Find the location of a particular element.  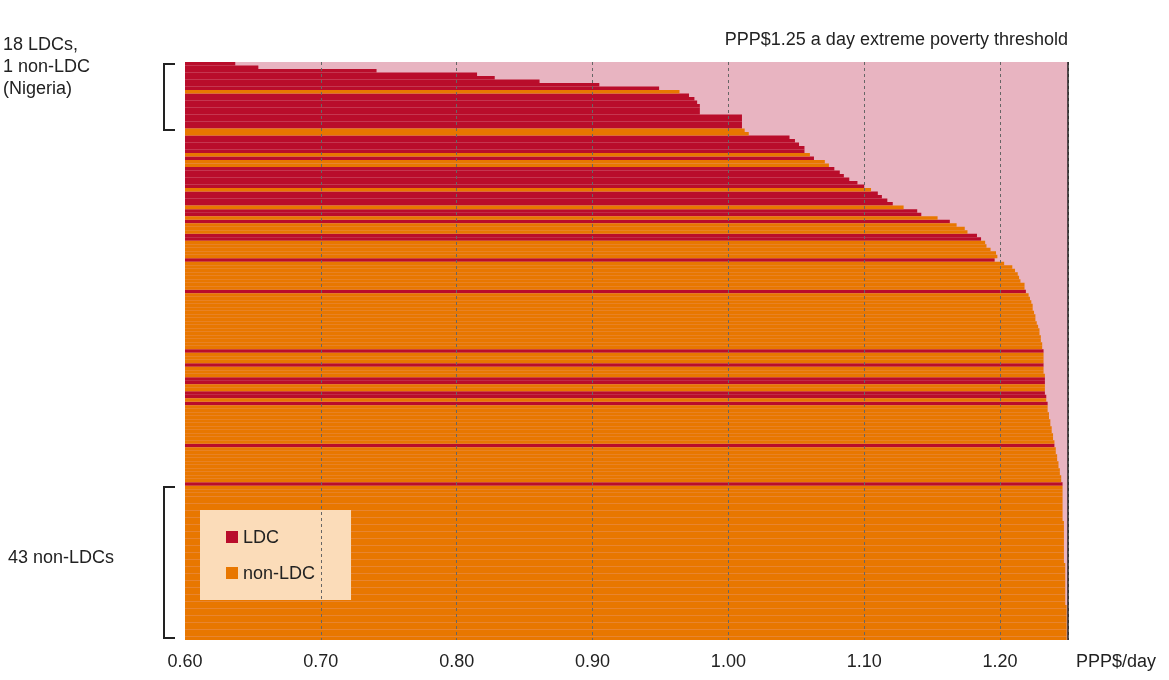

x-axis-title: PPP$/day is located at coordinates (1116, 661).